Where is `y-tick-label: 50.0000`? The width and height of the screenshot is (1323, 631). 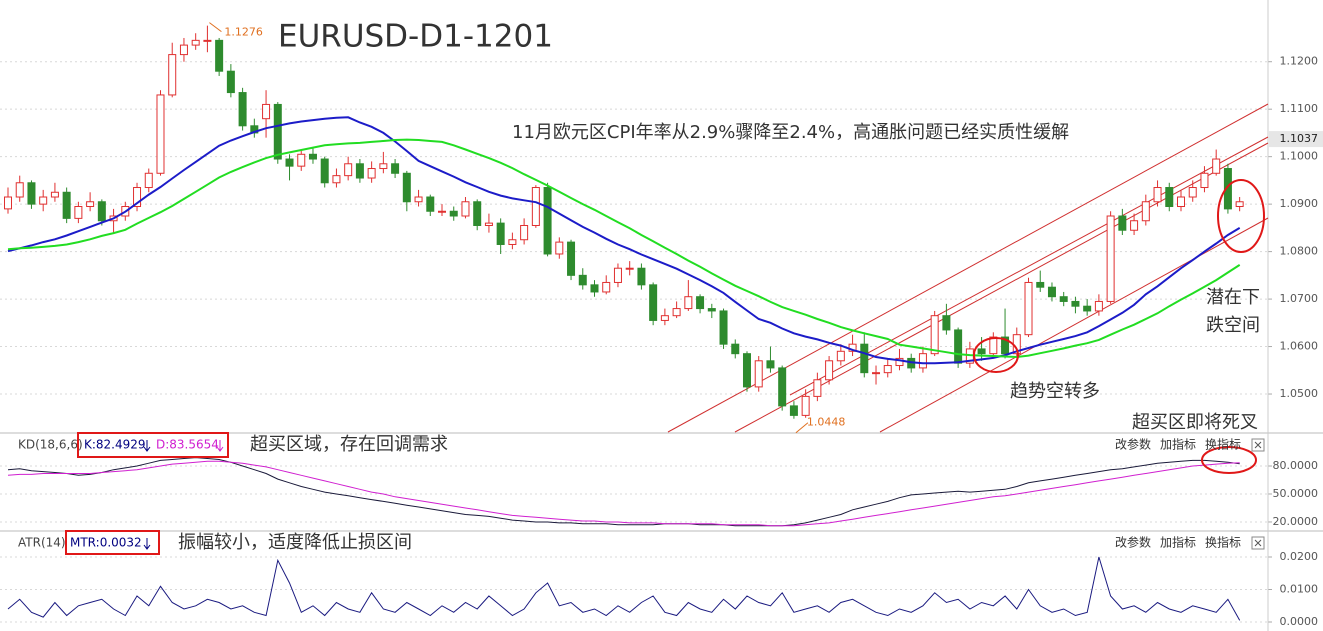 y-tick-label: 50.0000 is located at coordinates (1296, 493).